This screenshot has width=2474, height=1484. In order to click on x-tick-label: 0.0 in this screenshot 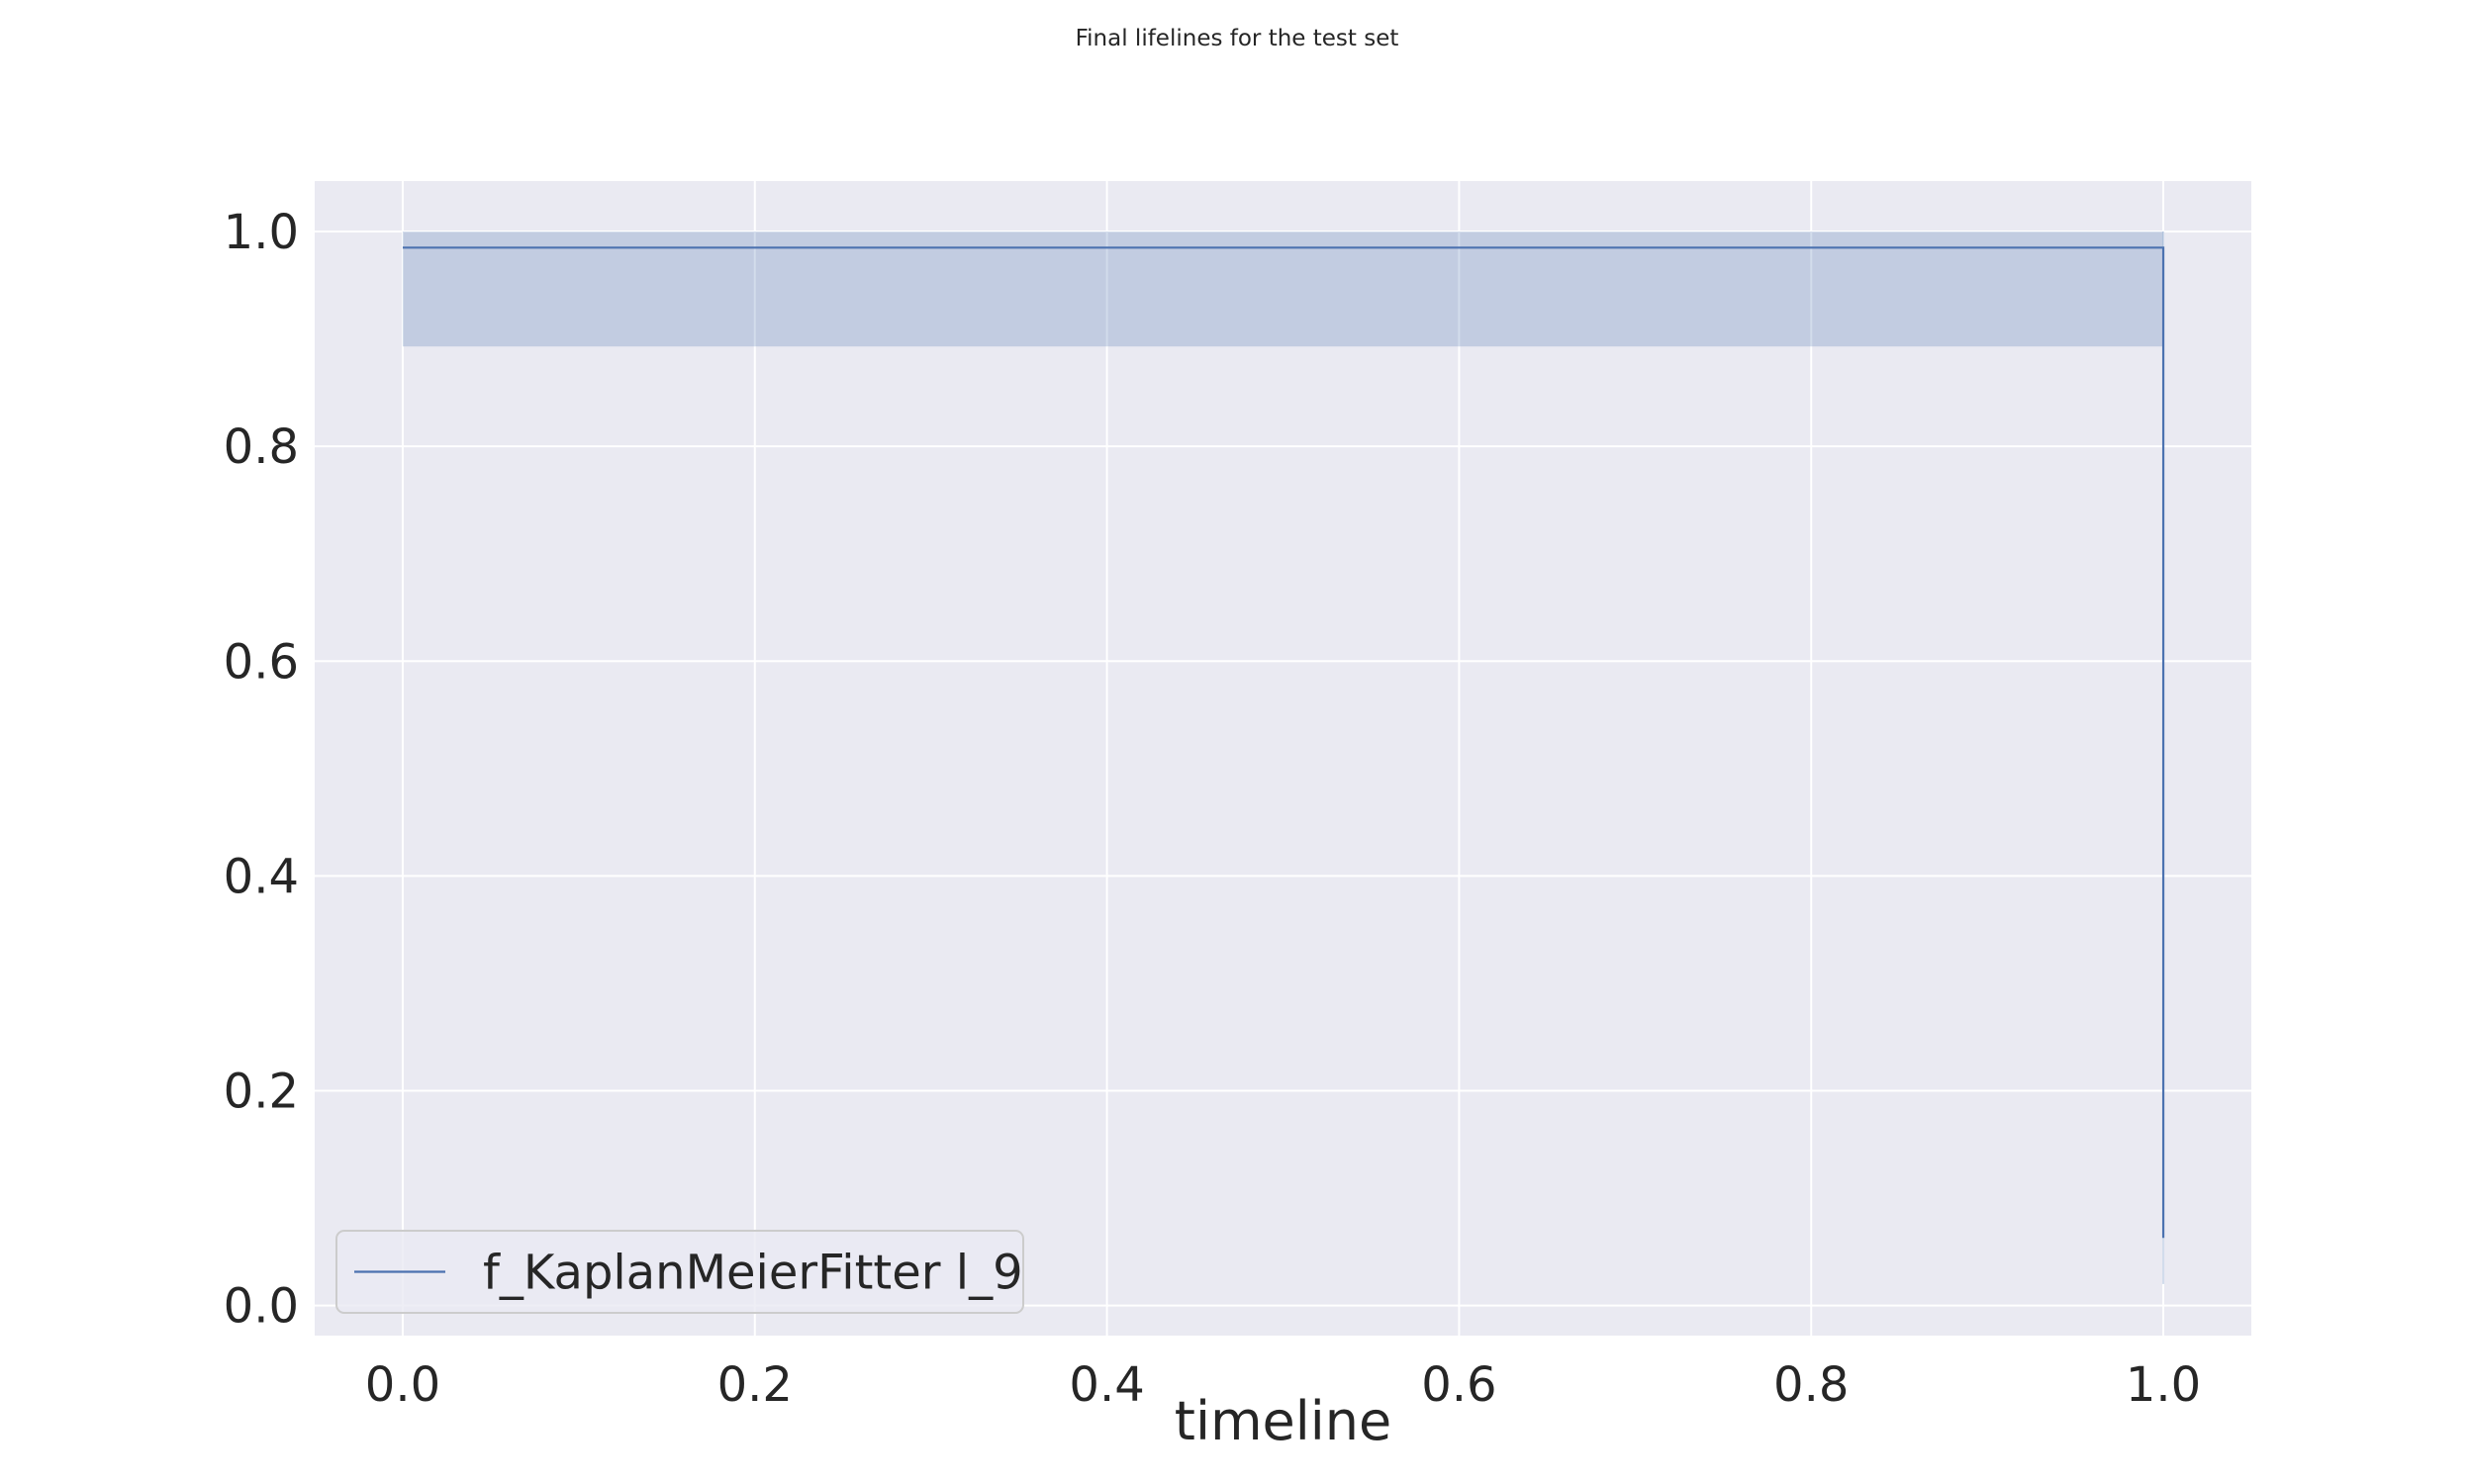, I will do `click(403, 1385)`.